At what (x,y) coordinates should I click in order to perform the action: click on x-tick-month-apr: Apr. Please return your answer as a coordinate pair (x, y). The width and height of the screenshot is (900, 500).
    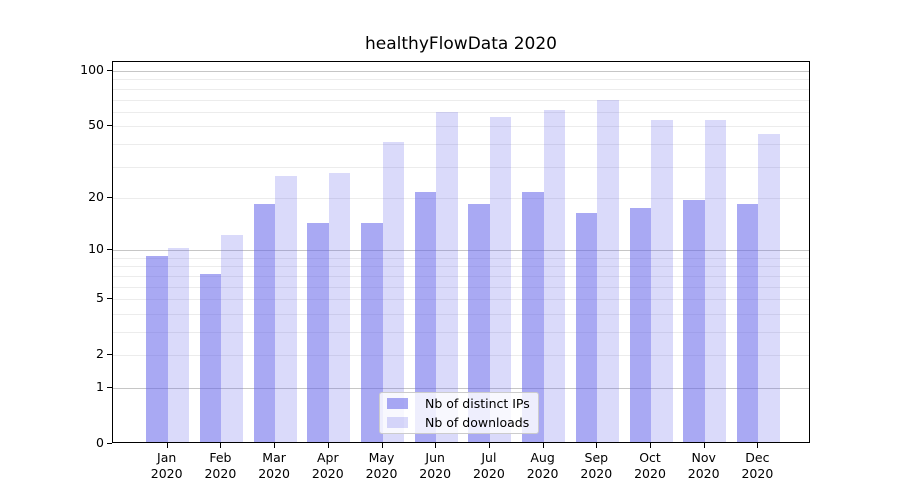
    Looking at the image, I should click on (327, 457).